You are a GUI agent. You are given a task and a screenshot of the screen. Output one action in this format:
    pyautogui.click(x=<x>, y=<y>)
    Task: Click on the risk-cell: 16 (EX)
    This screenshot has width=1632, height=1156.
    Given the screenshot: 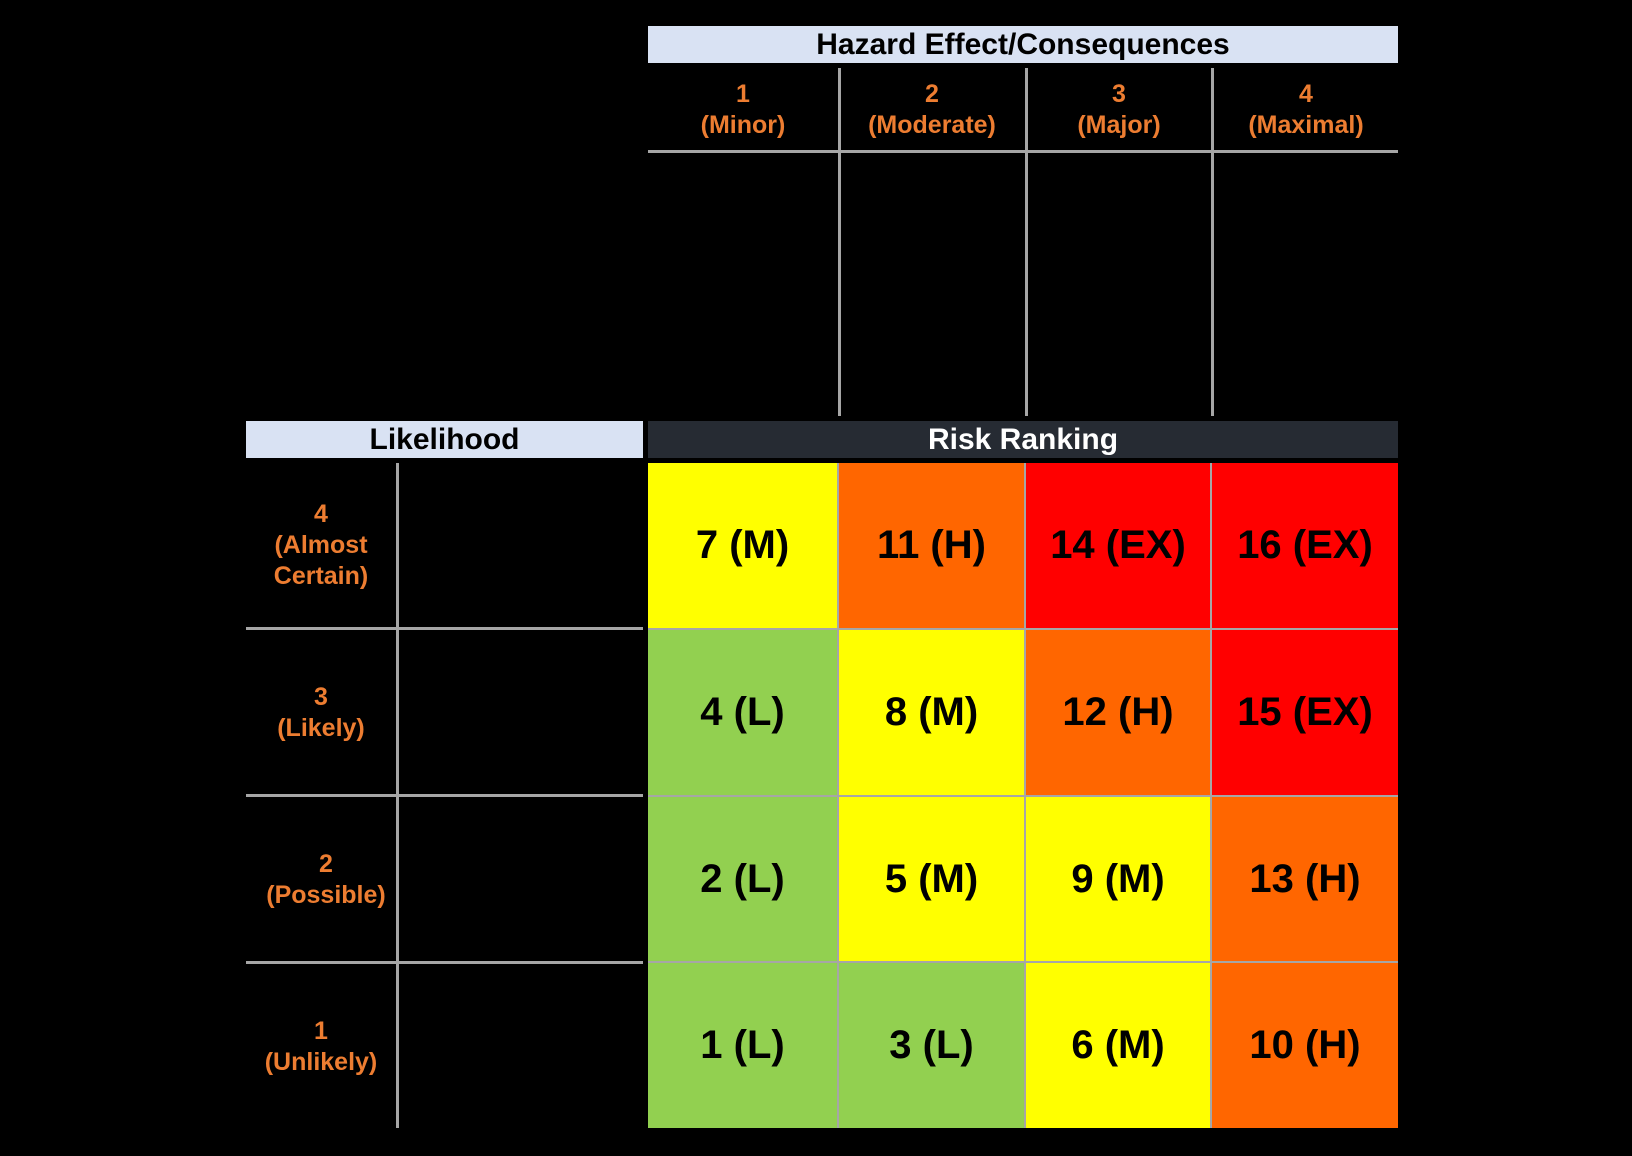 What is the action you would take?
    pyautogui.click(x=1305, y=546)
    